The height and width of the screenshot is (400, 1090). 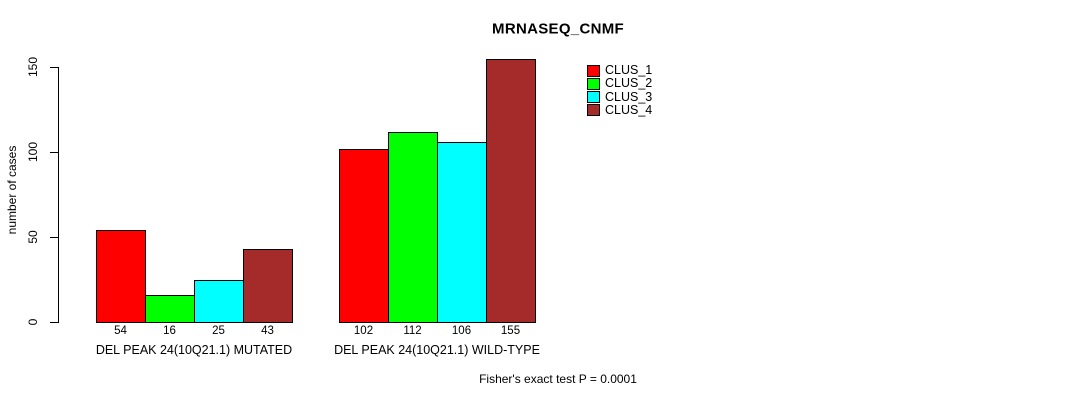 What do you see at coordinates (558, 379) in the screenshot?
I see `annotation-text: Fisher's exact test P = 0.0001` at bounding box center [558, 379].